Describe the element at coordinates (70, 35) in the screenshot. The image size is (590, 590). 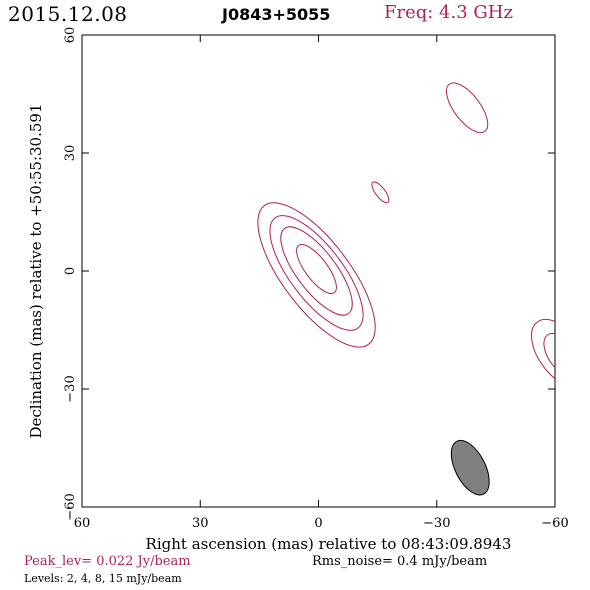
I see `y-tick-label: 60` at that location.